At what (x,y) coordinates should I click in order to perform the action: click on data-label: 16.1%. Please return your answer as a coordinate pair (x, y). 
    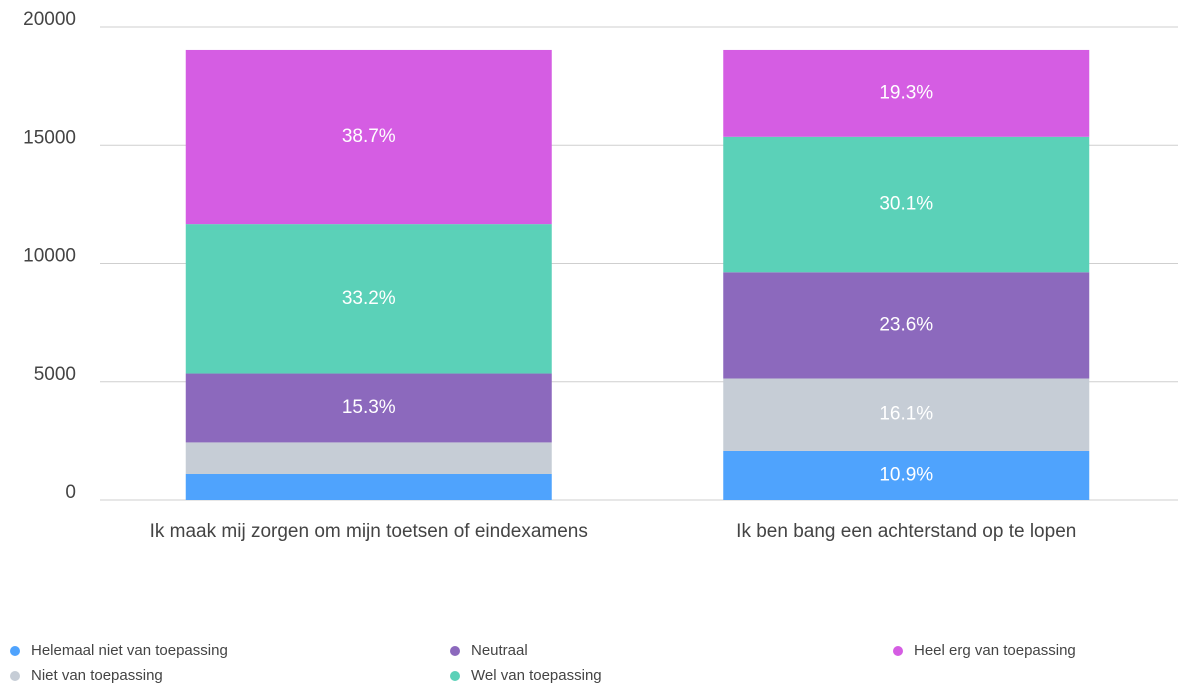
    Looking at the image, I should click on (906, 414).